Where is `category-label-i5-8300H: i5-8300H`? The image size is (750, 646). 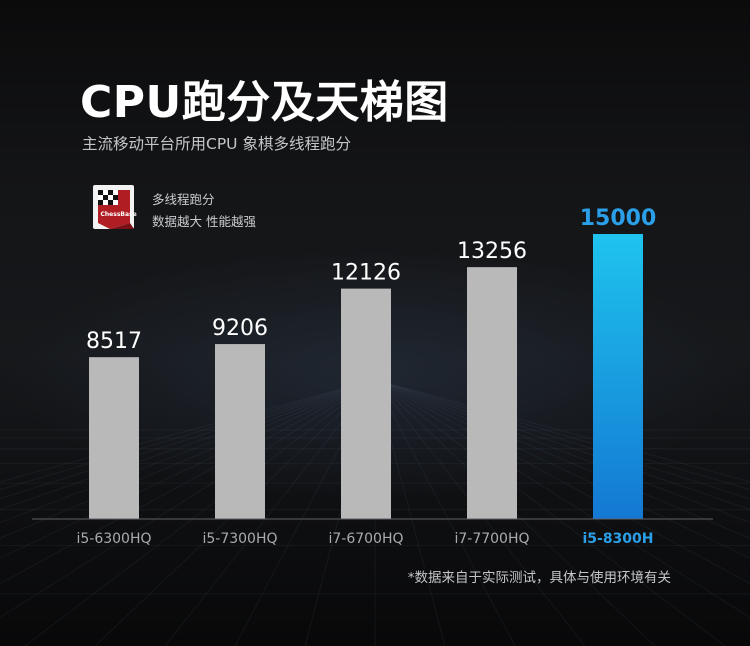
category-label-i5-8300H: i5-8300H is located at coordinates (617, 539).